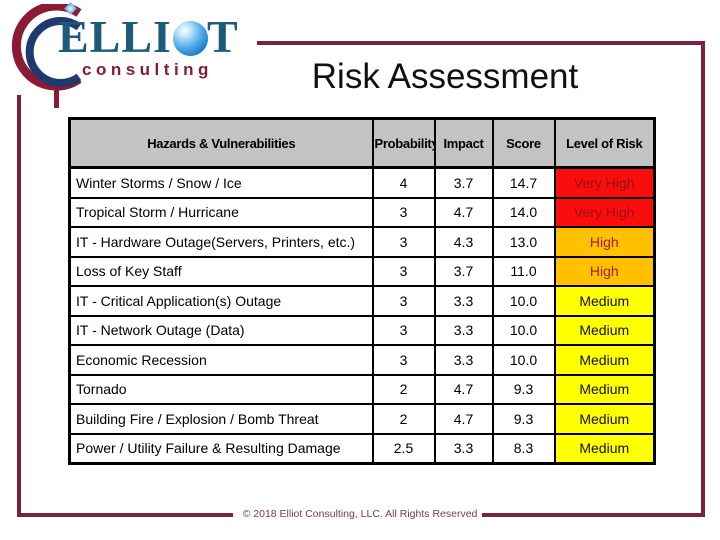 Image resolution: width=720 pixels, height=540 pixels. Describe the element at coordinates (523, 212) in the screenshot. I see `score-cell: 14.0` at that location.